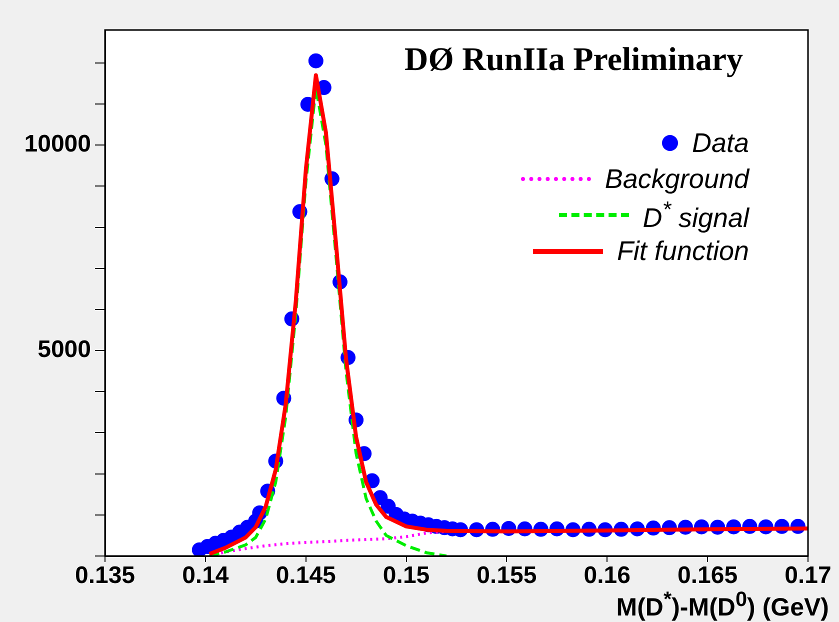 The image size is (839, 622). What do you see at coordinates (676, 179) in the screenshot?
I see `legend-label: Background` at bounding box center [676, 179].